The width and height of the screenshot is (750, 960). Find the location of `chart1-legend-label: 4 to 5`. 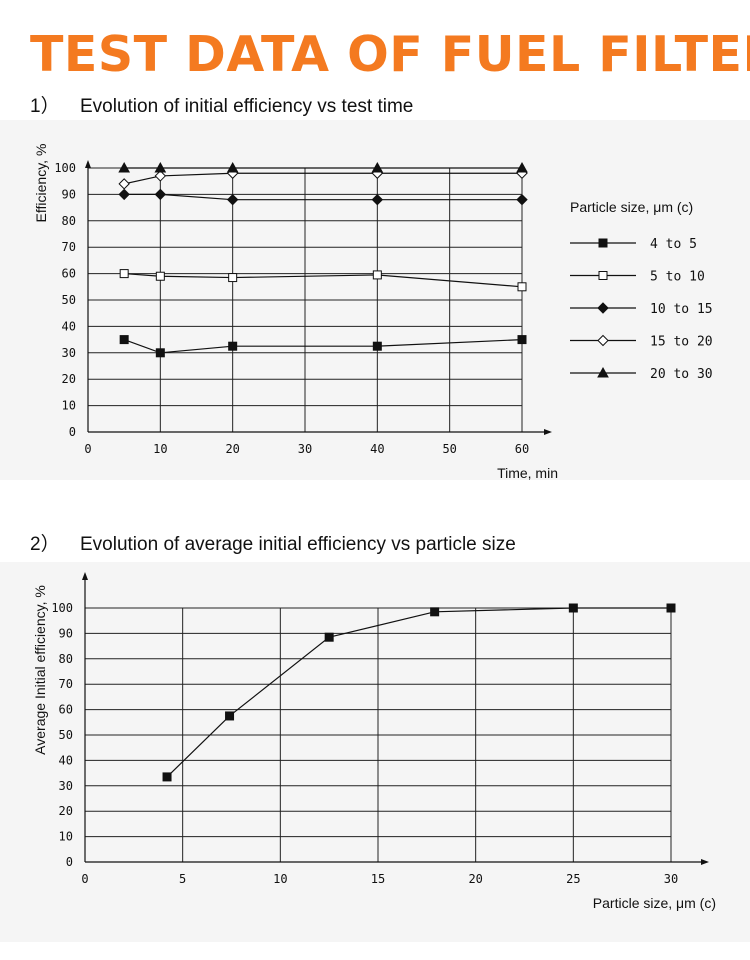

chart1-legend-label: 4 to 5 is located at coordinates (673, 244).